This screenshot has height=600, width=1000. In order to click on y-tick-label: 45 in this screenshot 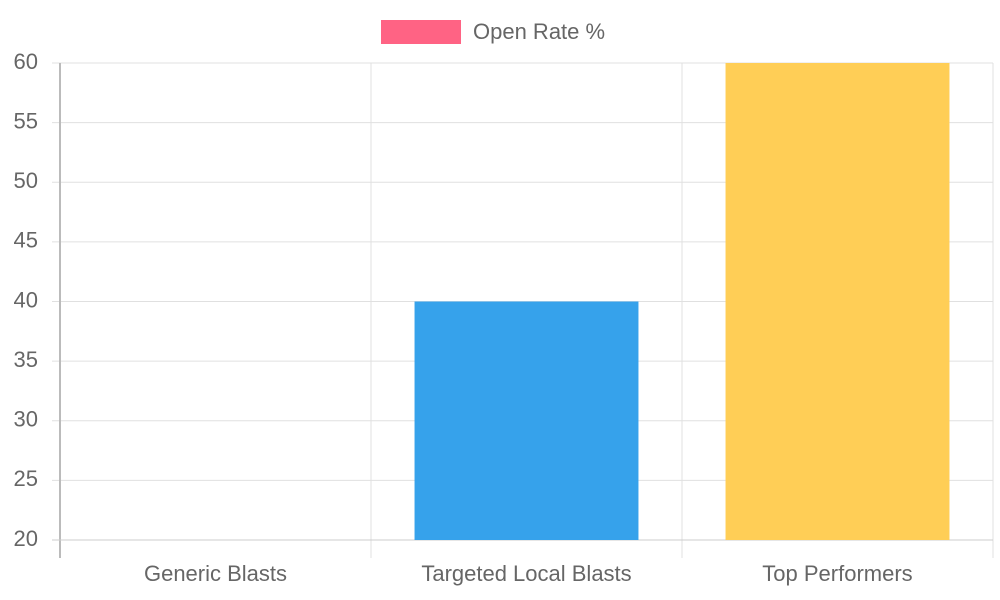, I will do `click(26, 240)`.